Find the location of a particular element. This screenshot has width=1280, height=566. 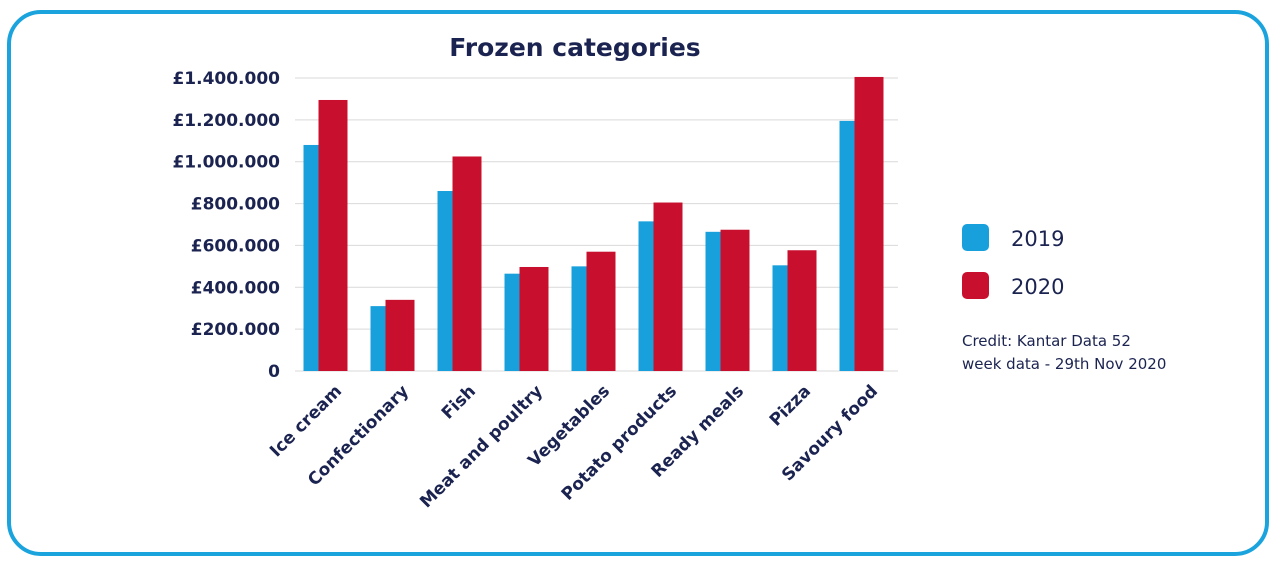

x-tick-label: Fish is located at coordinates (459, 402).